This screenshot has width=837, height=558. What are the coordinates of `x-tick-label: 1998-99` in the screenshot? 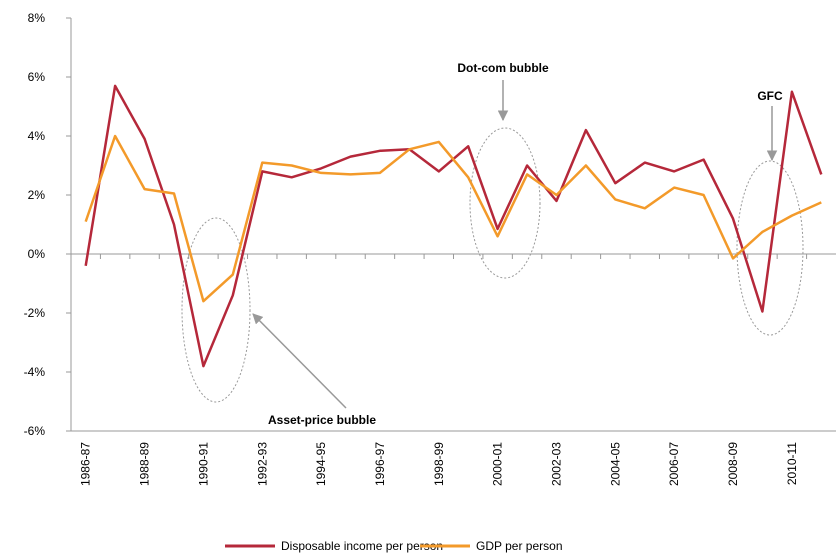 It's located at (439, 464).